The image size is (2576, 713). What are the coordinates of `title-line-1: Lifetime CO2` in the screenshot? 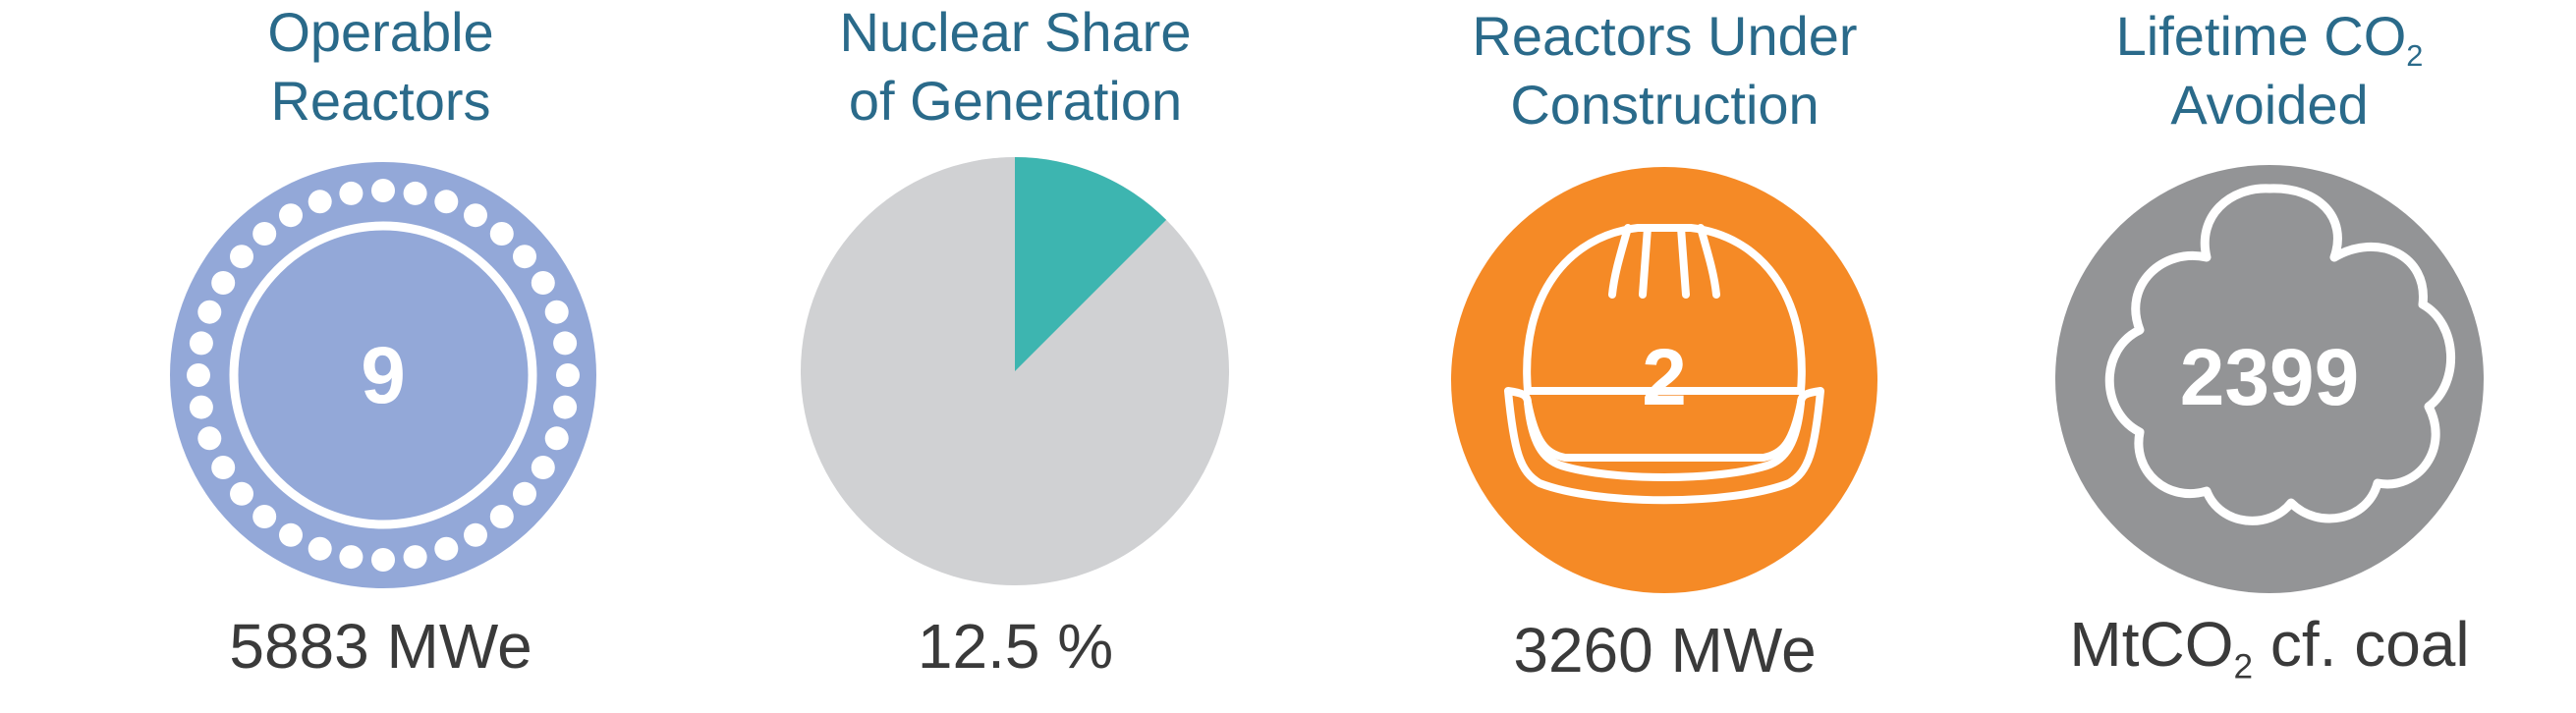 It's located at (2269, 36).